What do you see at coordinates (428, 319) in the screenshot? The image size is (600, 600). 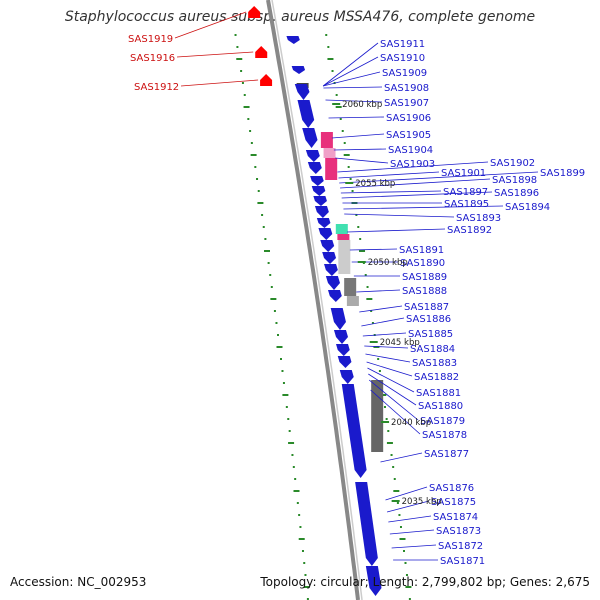 I see `gene-label-sas1886: SAS1886` at bounding box center [428, 319].